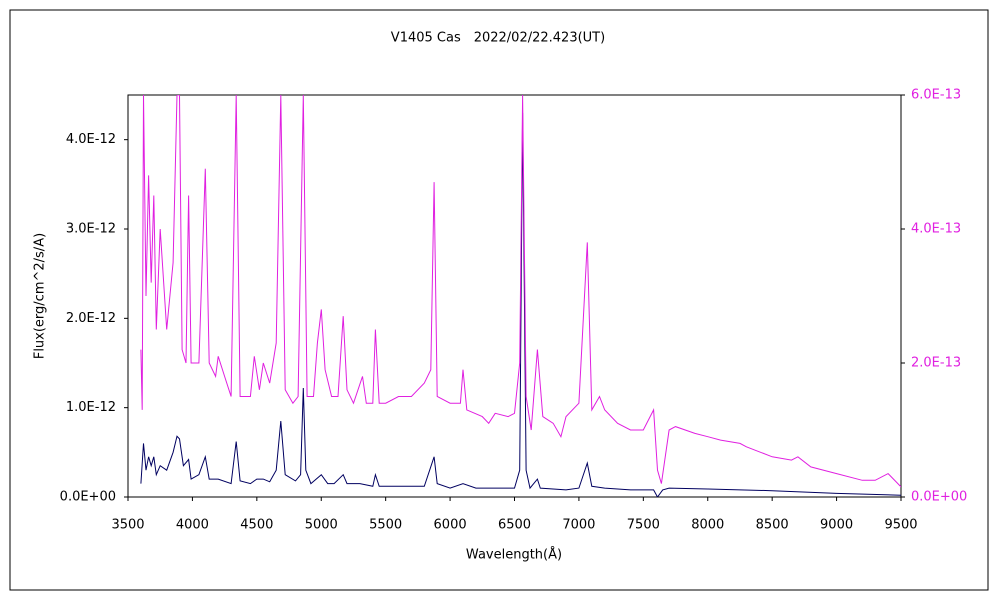 This screenshot has height=604, width=1000. Describe the element at coordinates (514, 555) in the screenshot. I see `x-axis-label: Wavelength(Å)` at that location.